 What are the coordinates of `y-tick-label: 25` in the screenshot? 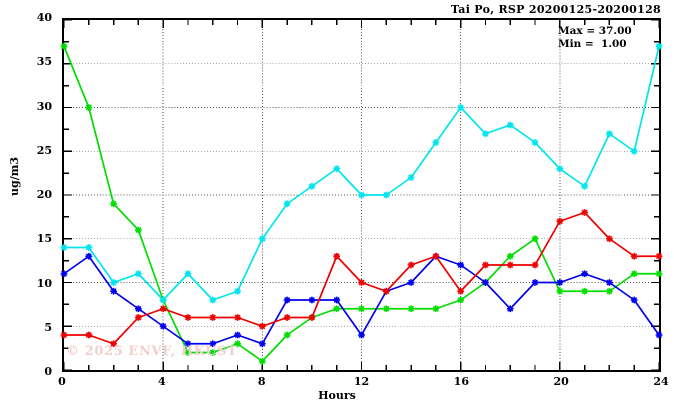 It's located at (44, 150).